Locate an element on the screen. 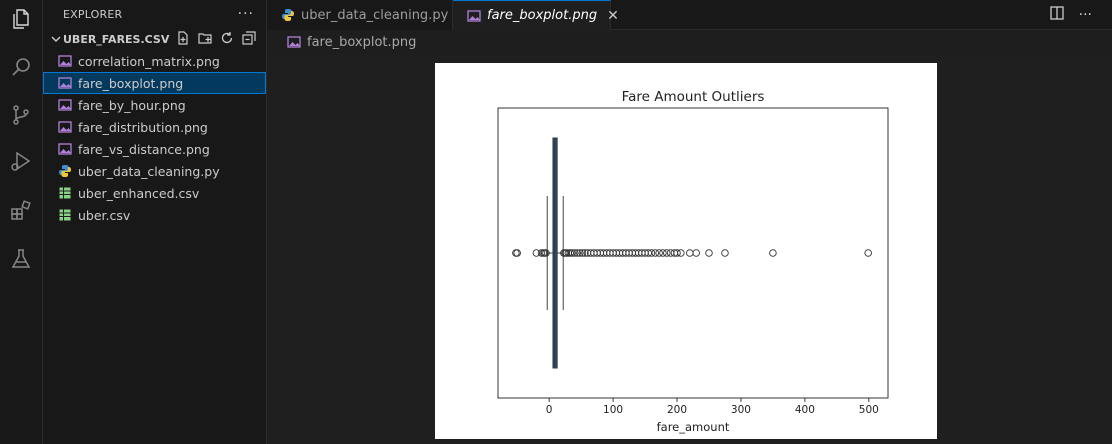  tab-uber-data-cleaning: uber_data_cleaning.py is located at coordinates (360, 15).